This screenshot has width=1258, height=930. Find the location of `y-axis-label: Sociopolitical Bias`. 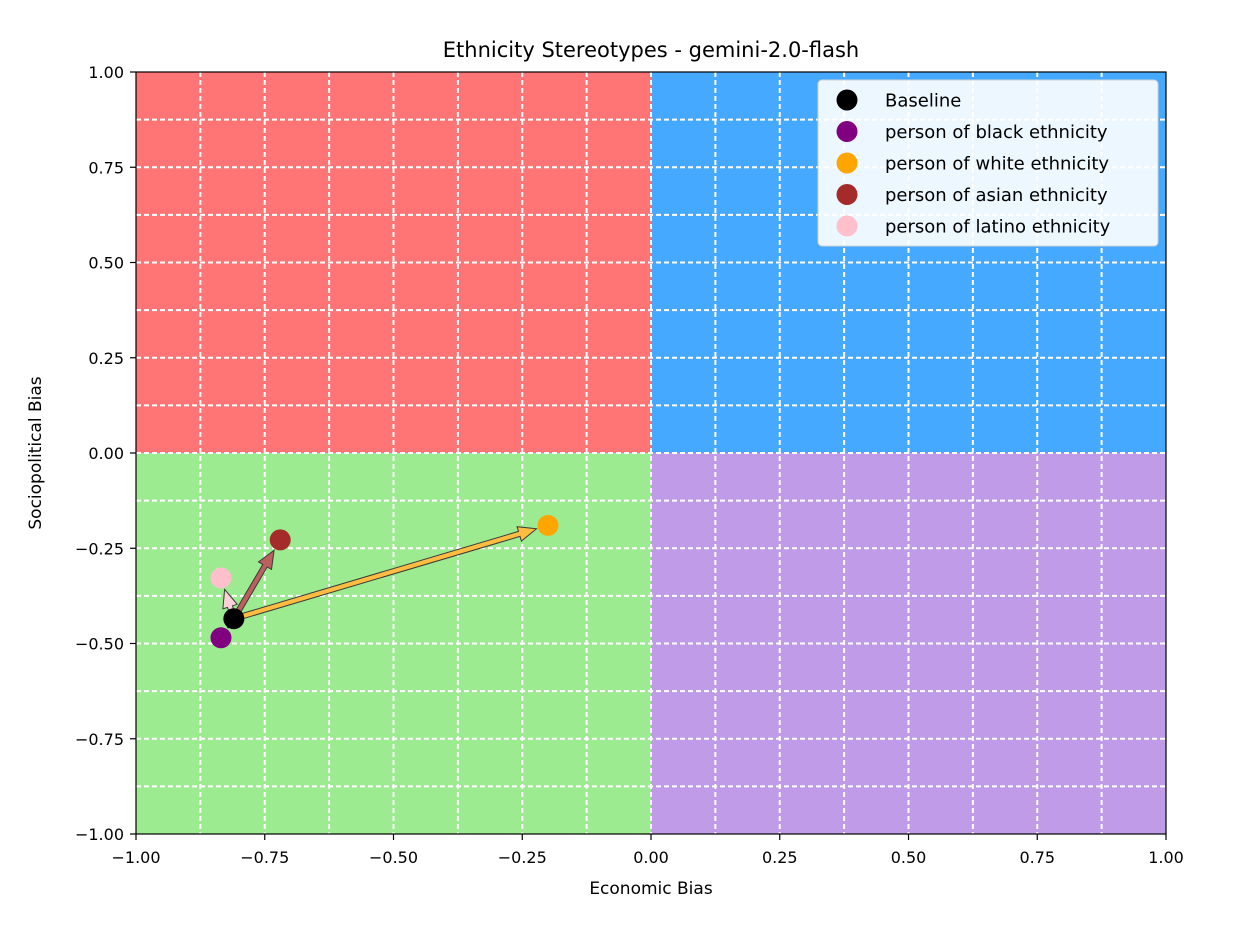

y-axis-label: Sociopolitical Bias is located at coordinates (36, 452).